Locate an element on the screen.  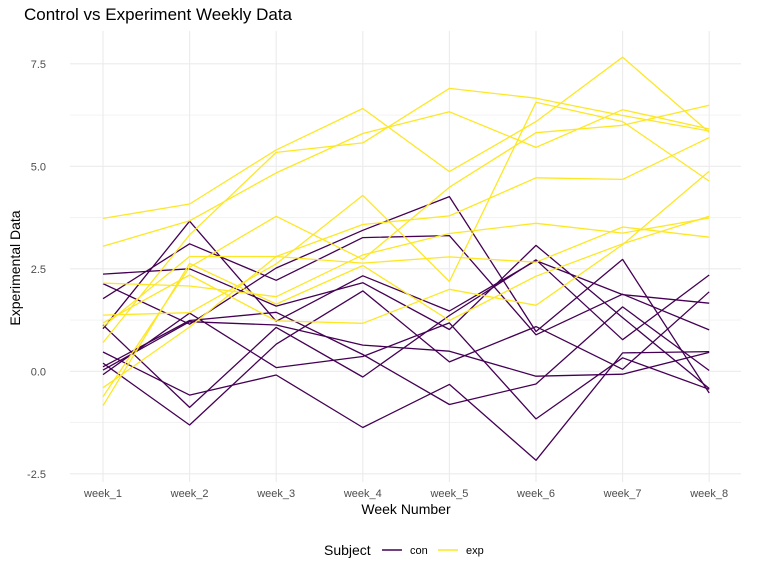
x-tick-label: week_1 is located at coordinates (102, 494).